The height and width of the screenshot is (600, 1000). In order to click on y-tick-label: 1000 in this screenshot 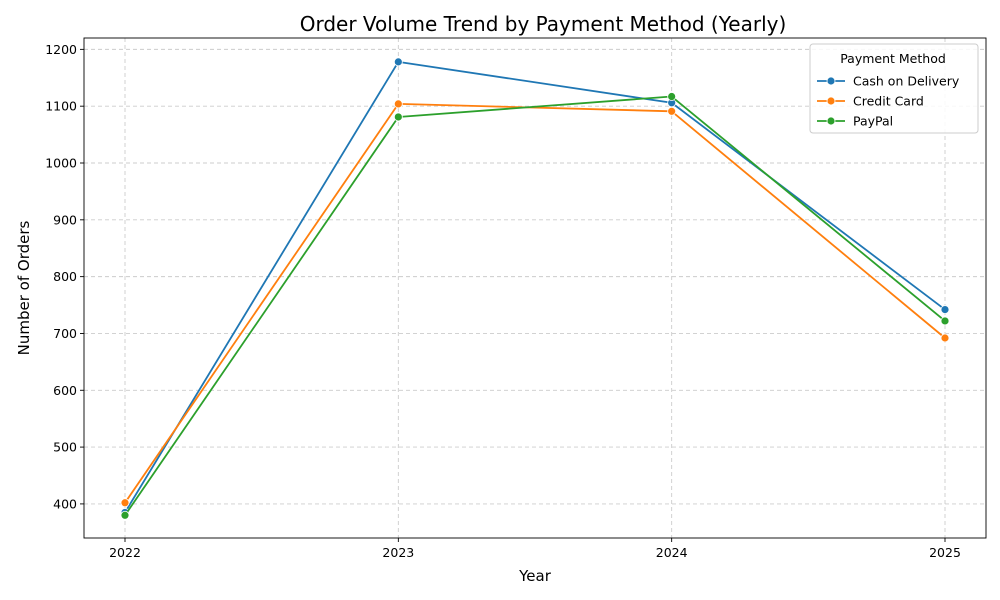, I will do `click(61, 163)`.